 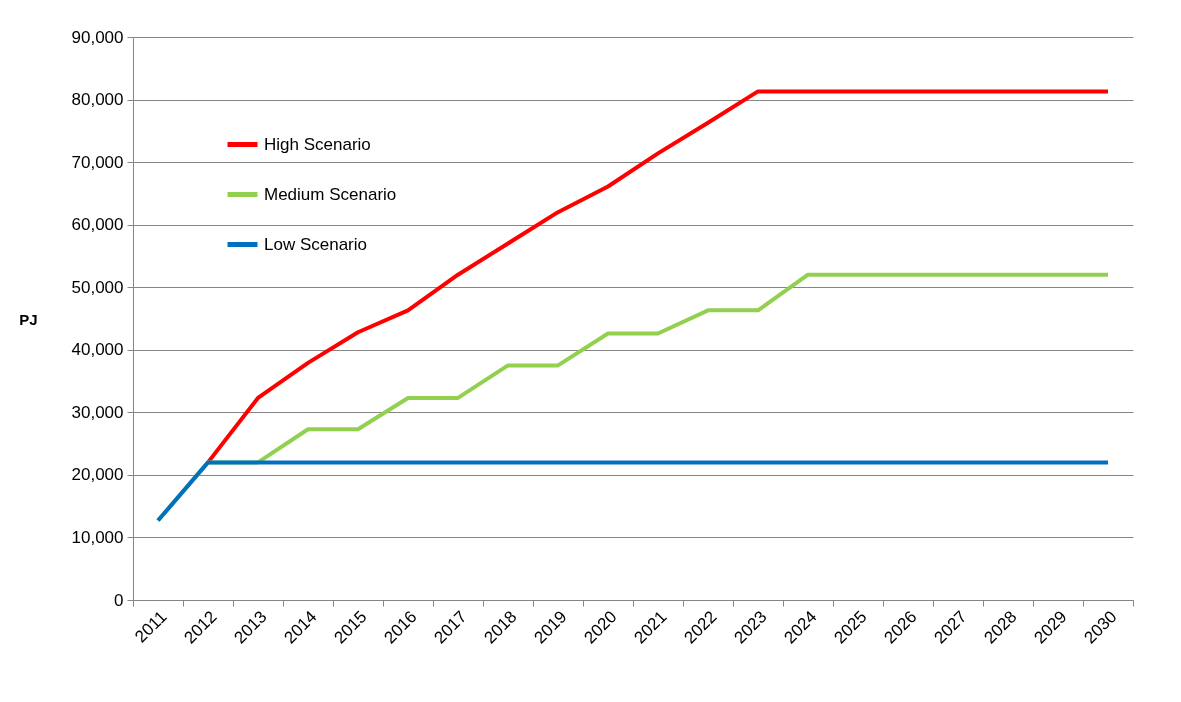 I want to click on y-tick-label: 10,000, so click(x=97, y=537).